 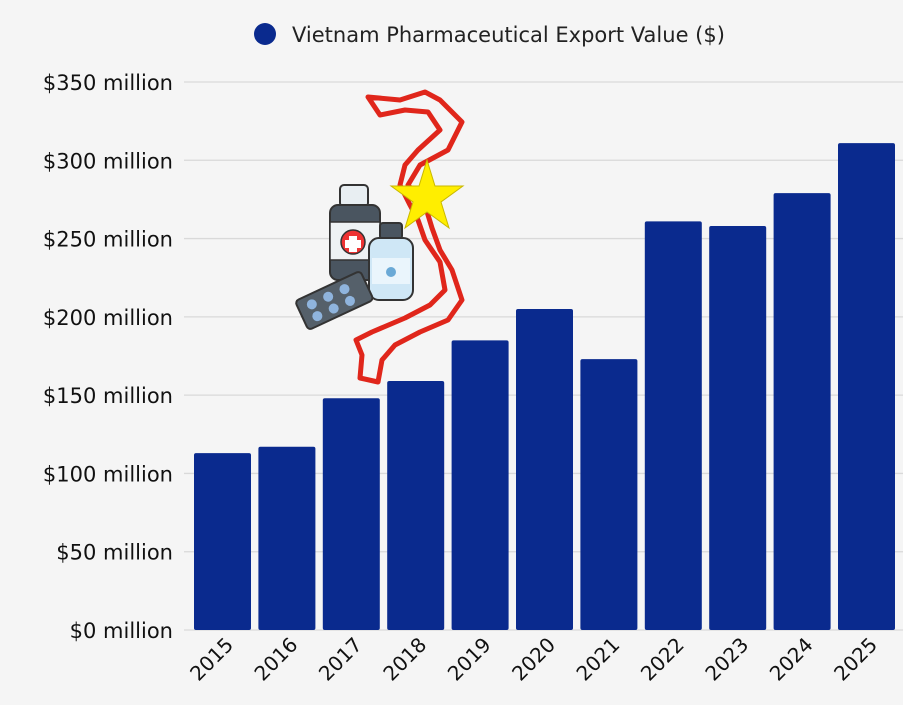 I want to click on small-bottle-icon, so click(x=391, y=261).